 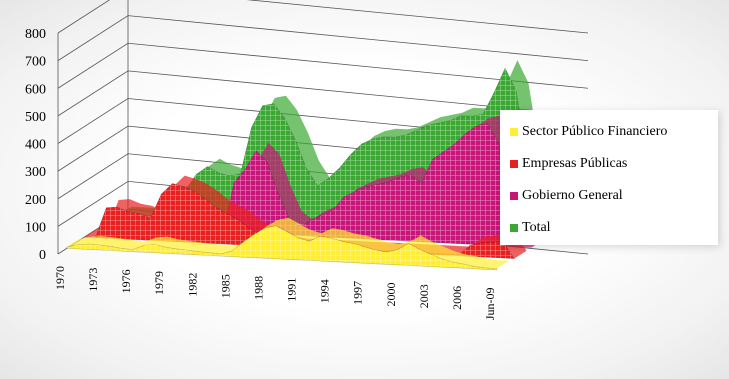 What do you see at coordinates (514, 132) in the screenshot?
I see `legend-swatch-yellow` at bounding box center [514, 132].